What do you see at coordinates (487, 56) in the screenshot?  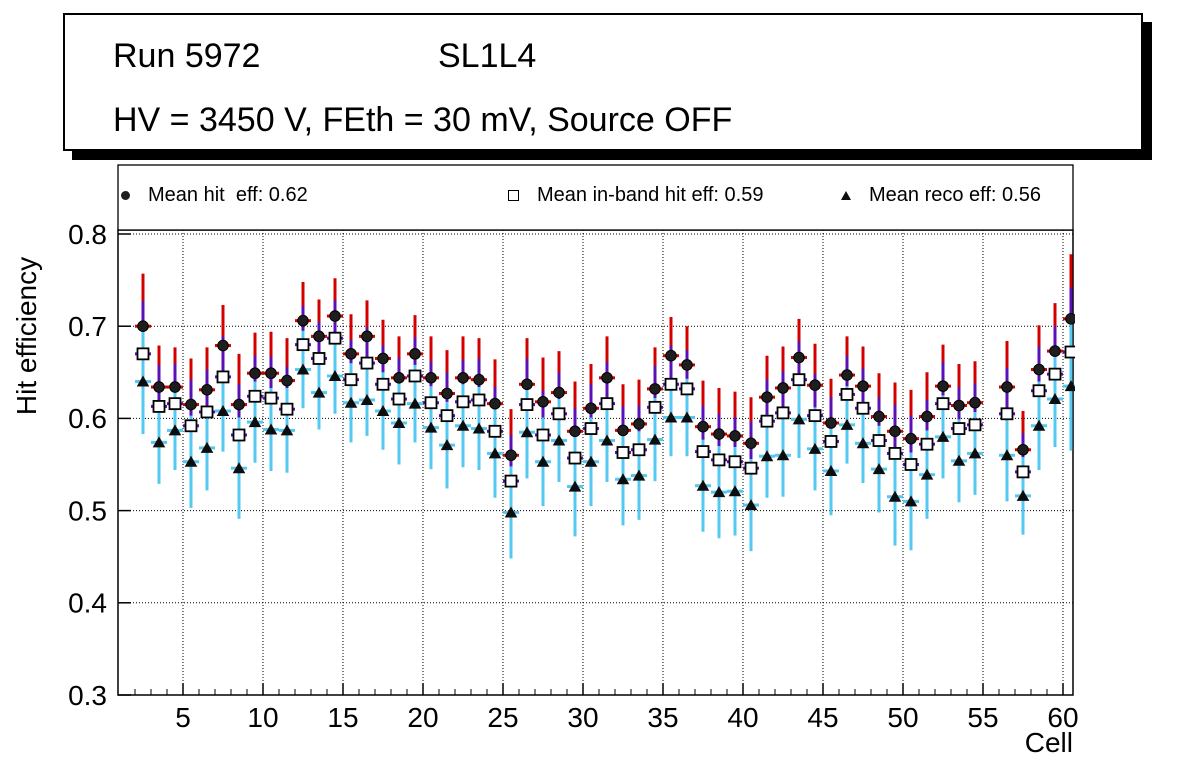 I see `chamber-label: SL1L4` at bounding box center [487, 56].